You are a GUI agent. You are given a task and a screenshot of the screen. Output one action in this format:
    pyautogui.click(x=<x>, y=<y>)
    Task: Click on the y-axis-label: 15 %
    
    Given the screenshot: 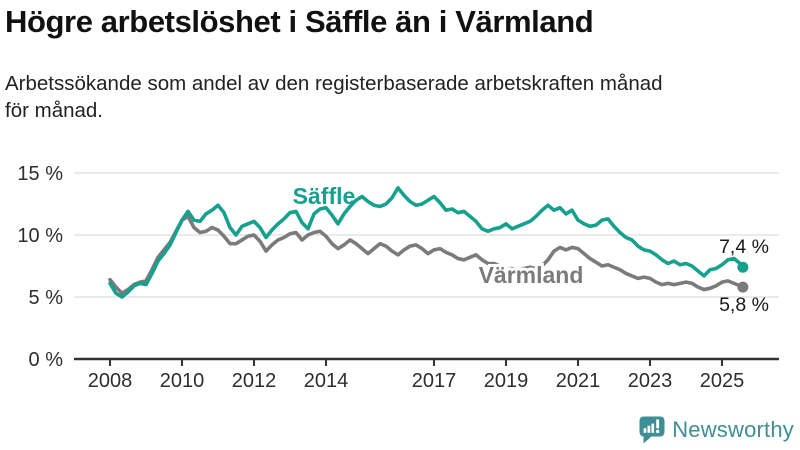 What is the action you would take?
    pyautogui.click(x=40, y=174)
    